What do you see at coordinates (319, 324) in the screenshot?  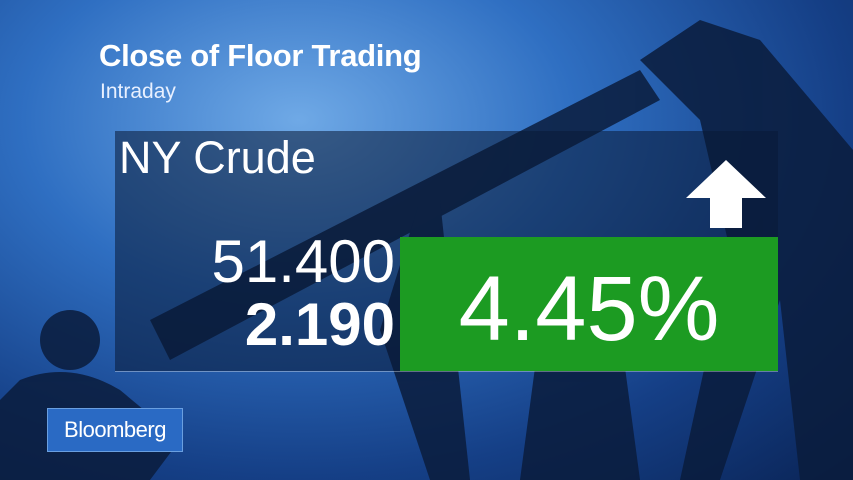 I see `net-change: 2.190` at bounding box center [319, 324].